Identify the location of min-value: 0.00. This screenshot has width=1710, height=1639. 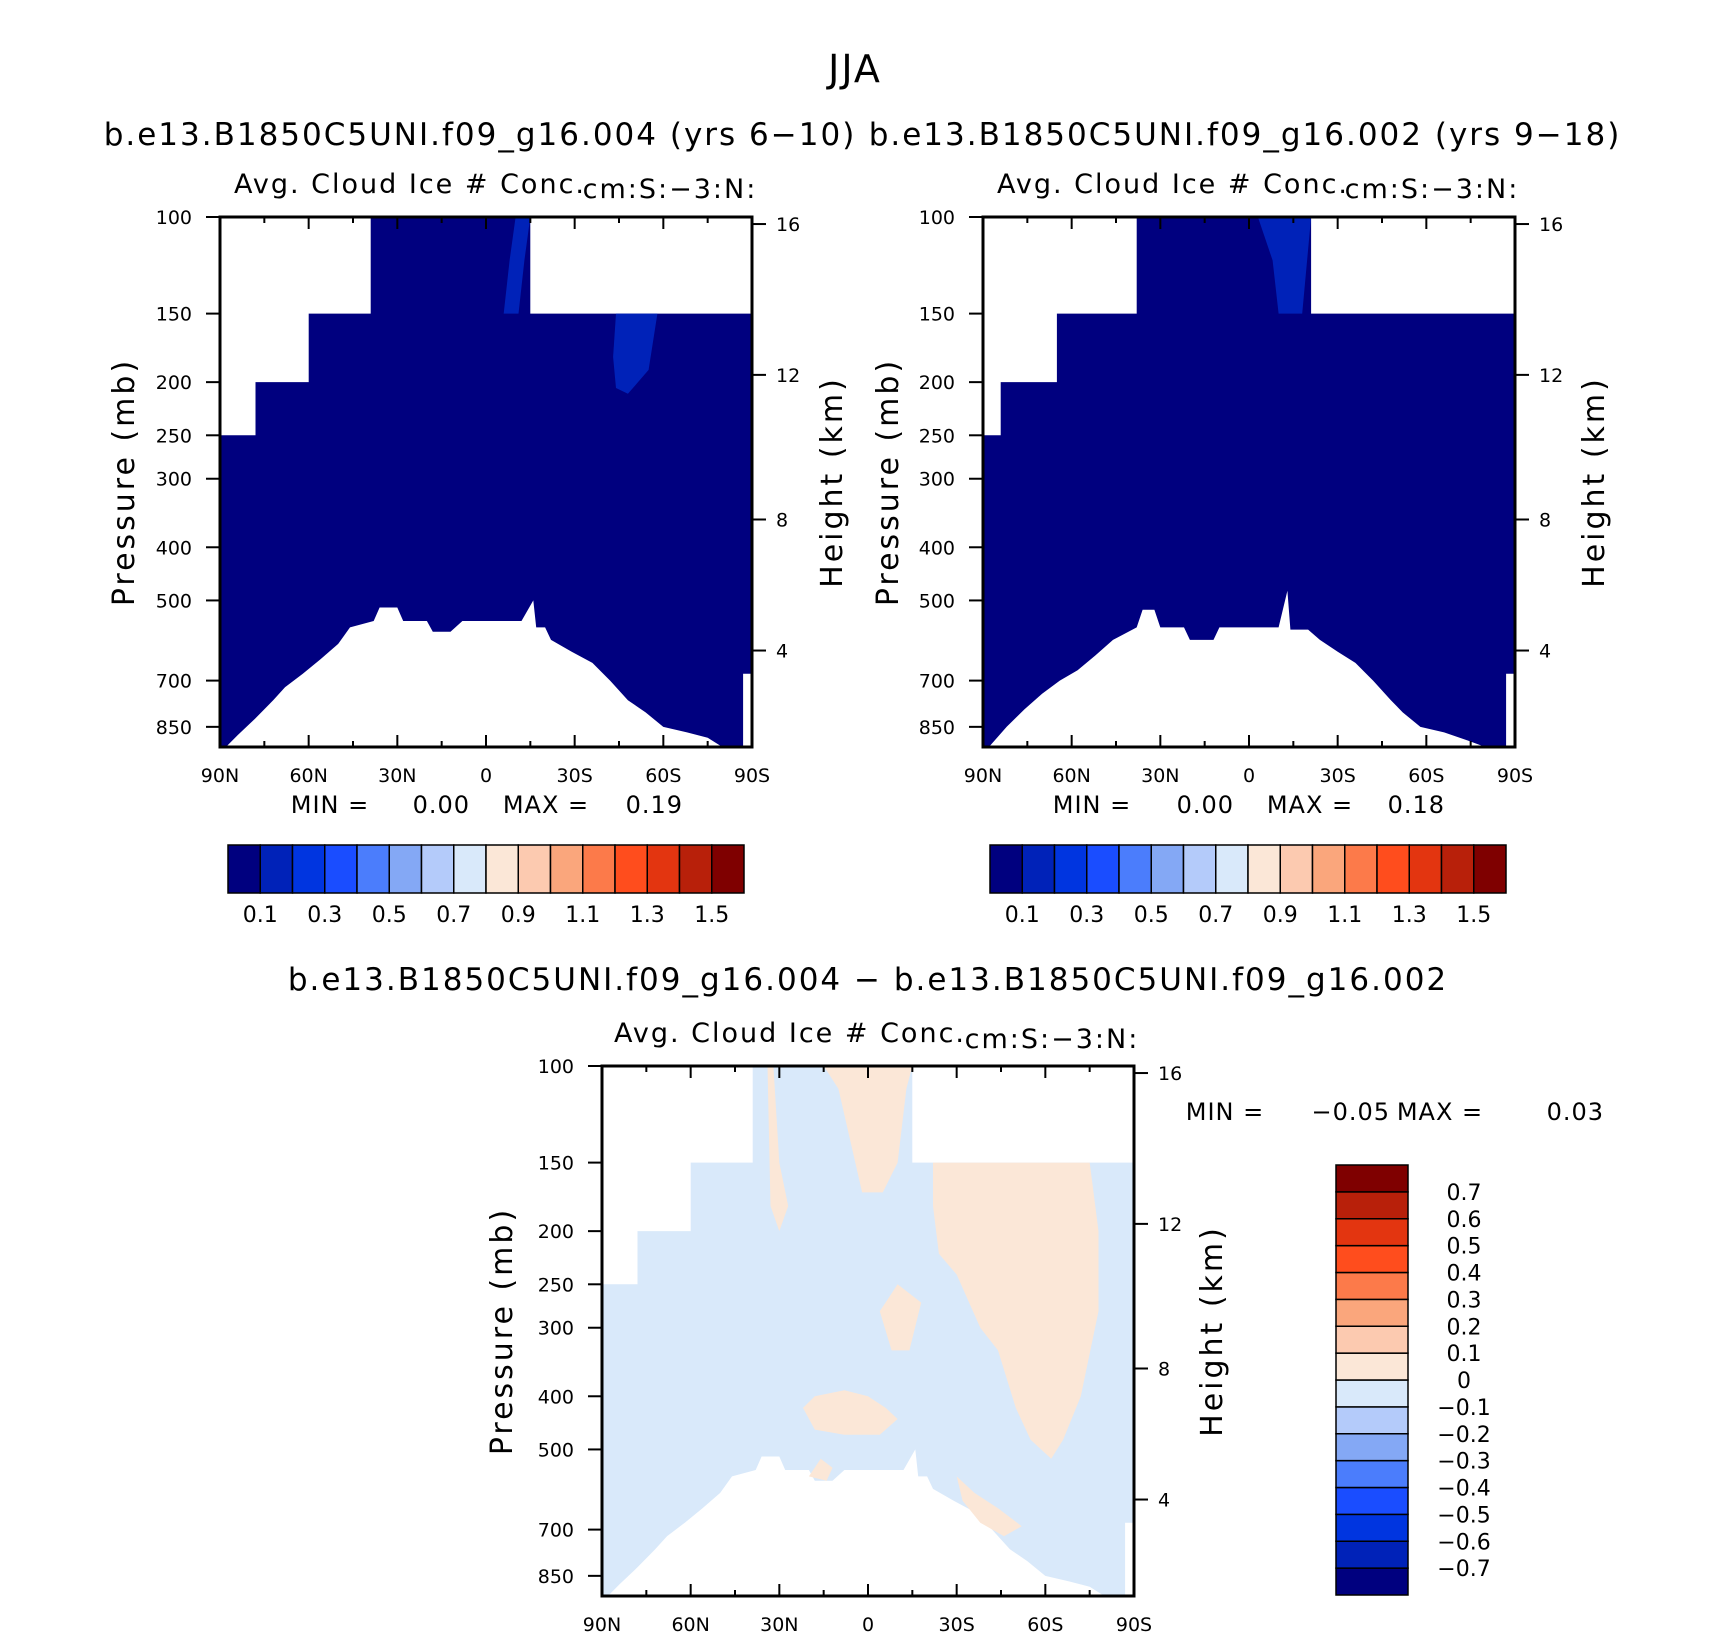
(1205, 805).